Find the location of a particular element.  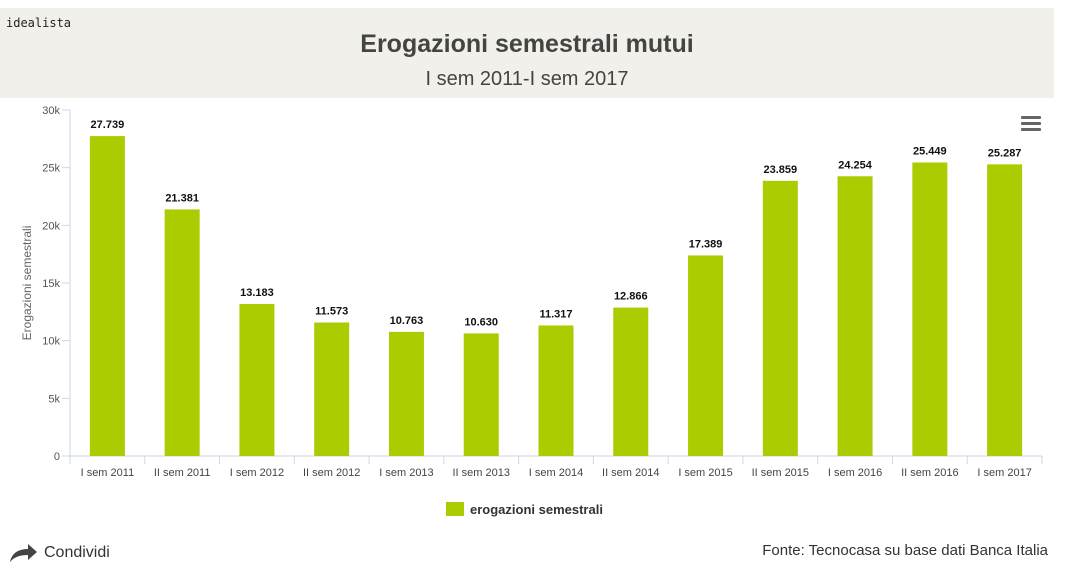

share-arrow-icon is located at coordinates (23, 553).